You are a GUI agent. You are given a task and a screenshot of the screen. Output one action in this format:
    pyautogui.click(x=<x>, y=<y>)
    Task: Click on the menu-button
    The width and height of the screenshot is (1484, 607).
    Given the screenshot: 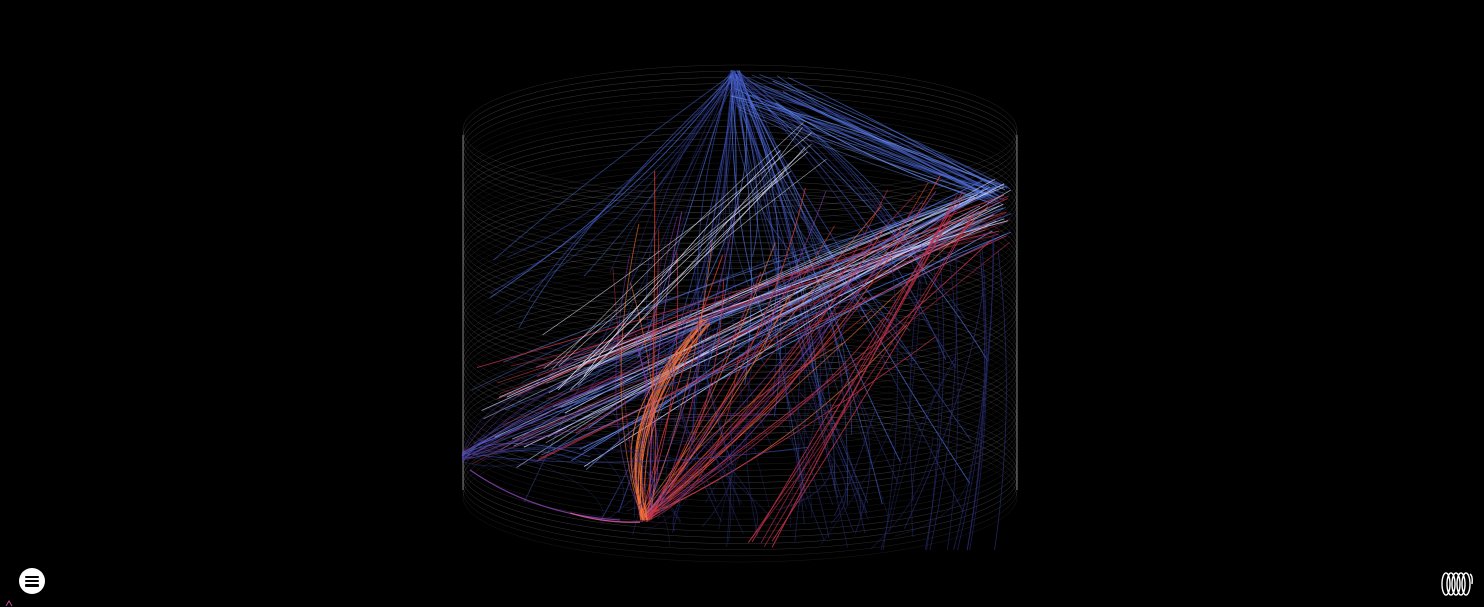 What is the action you would take?
    pyautogui.click(x=32, y=581)
    